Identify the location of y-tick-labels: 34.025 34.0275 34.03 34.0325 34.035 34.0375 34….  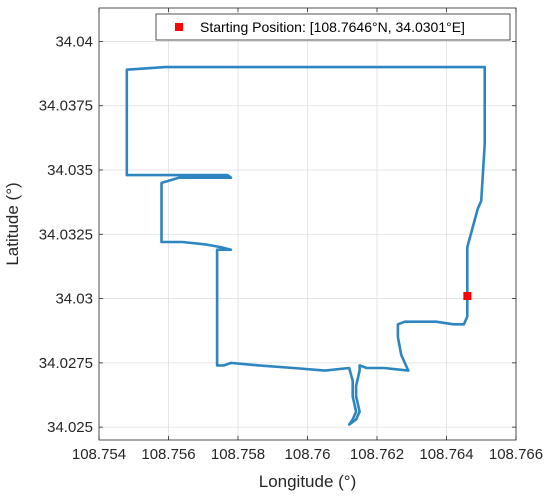
(66, 234).